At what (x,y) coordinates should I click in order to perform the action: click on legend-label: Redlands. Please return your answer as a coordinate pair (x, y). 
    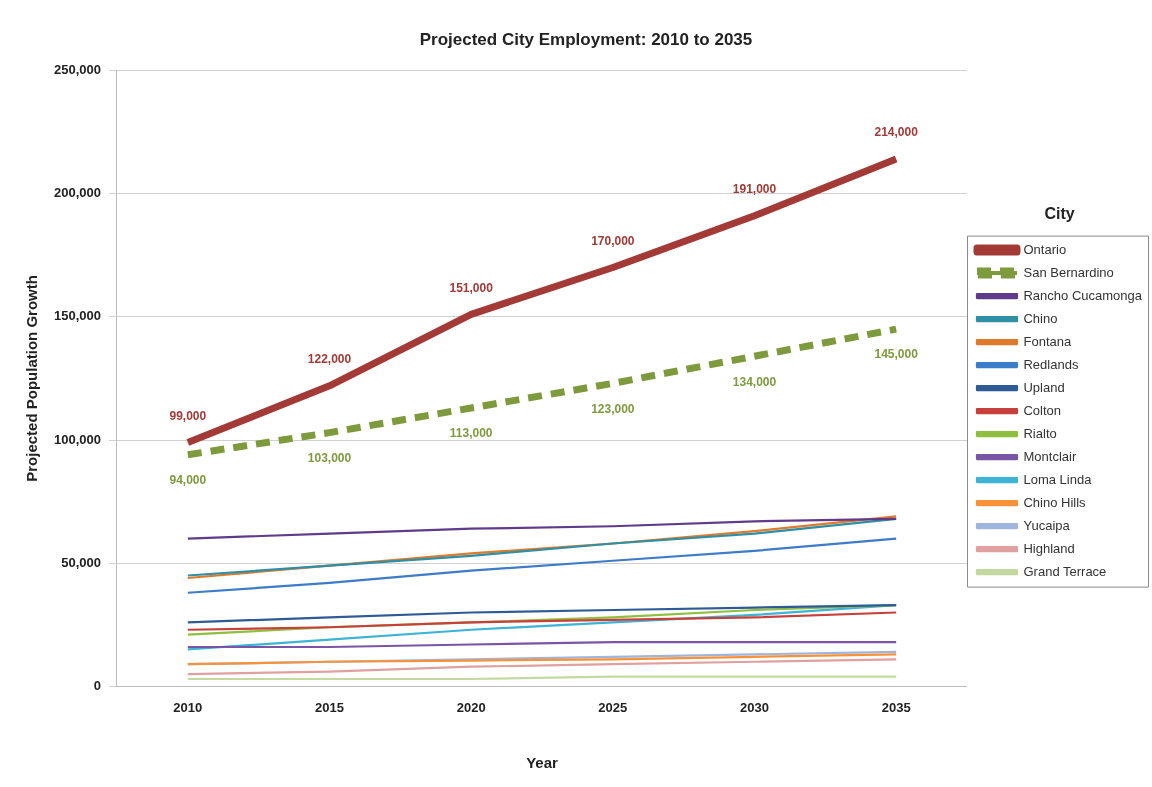
    Looking at the image, I should click on (1051, 364).